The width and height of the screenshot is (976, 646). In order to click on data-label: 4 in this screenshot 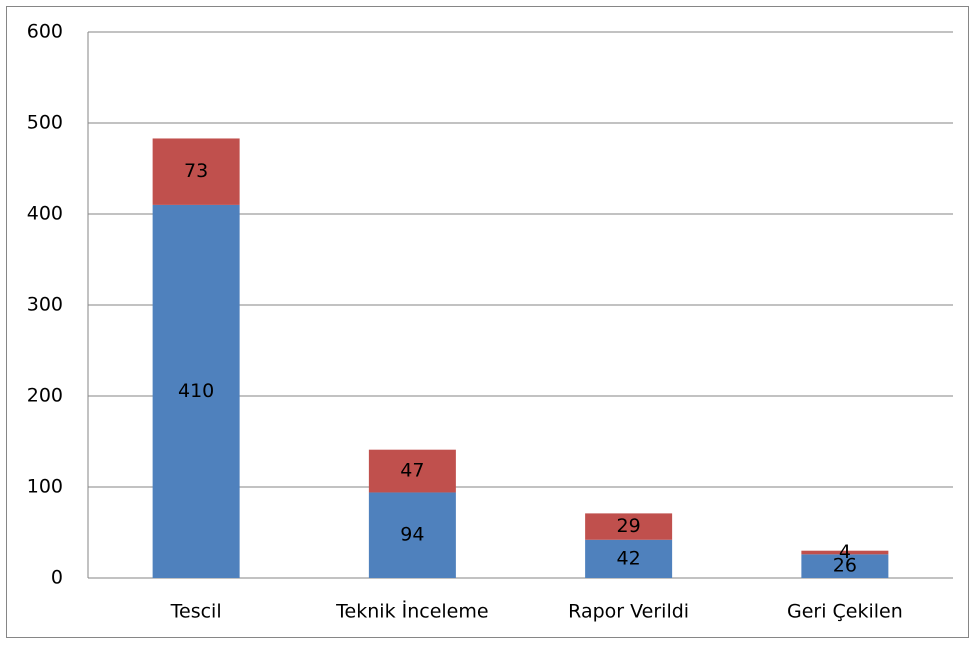, I will do `click(845, 552)`.